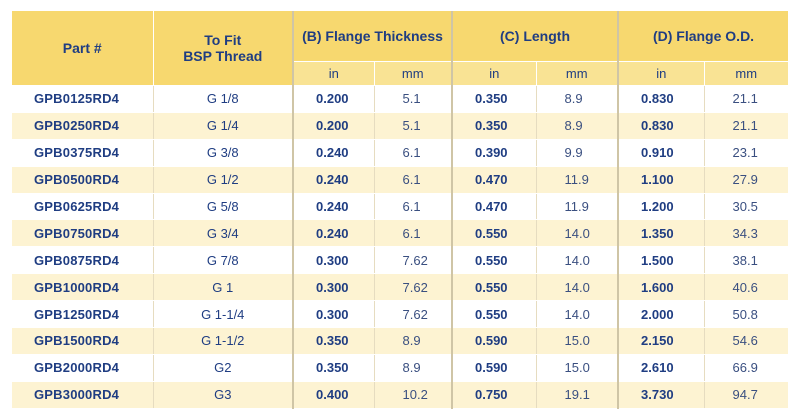 The image size is (800, 417). I want to click on cell-length-mm: 11.9, so click(578, 207).